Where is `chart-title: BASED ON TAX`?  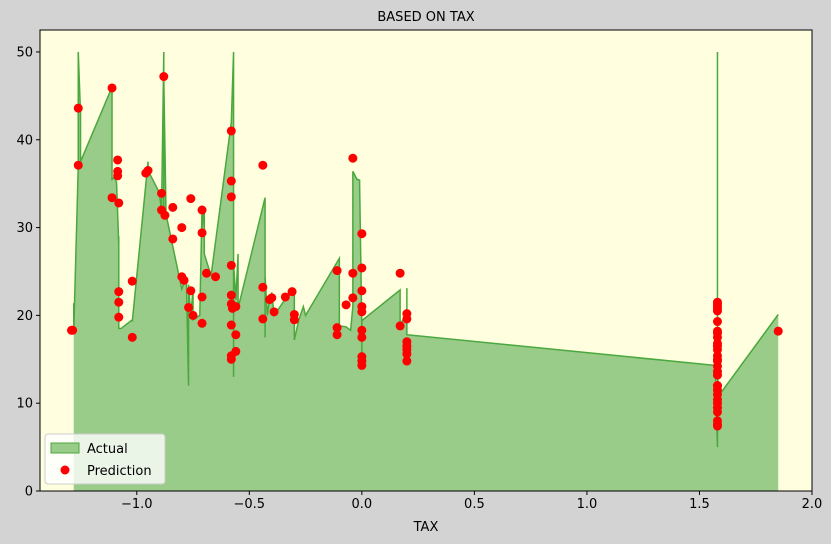 chart-title: BASED ON TAX is located at coordinates (425, 17).